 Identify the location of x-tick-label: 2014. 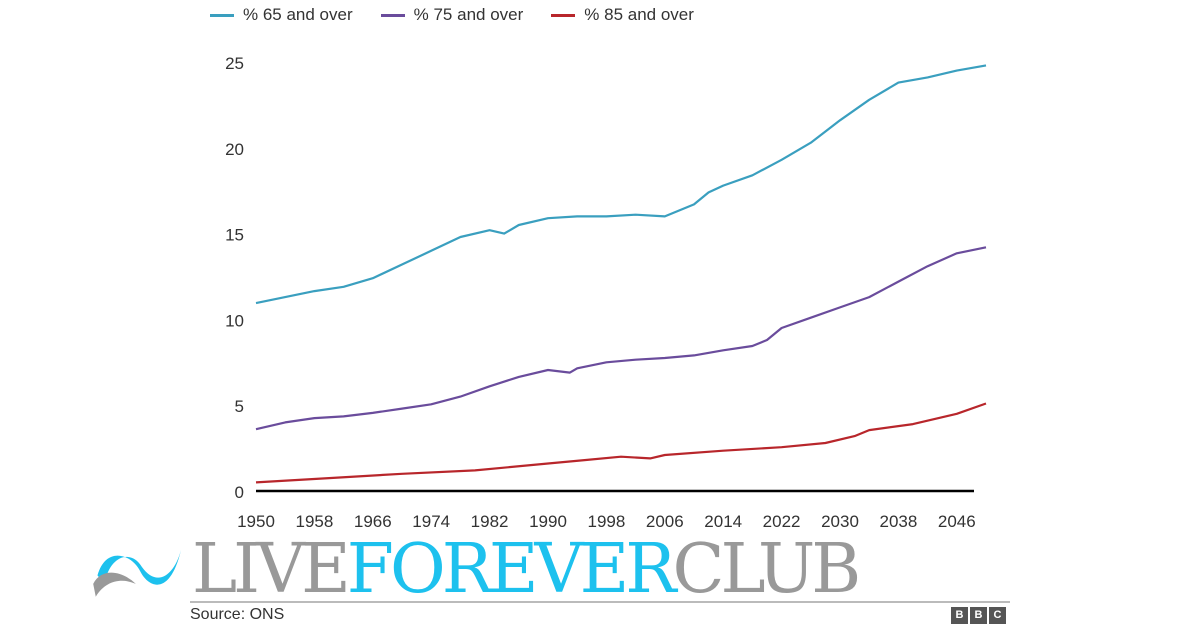
(723, 521).